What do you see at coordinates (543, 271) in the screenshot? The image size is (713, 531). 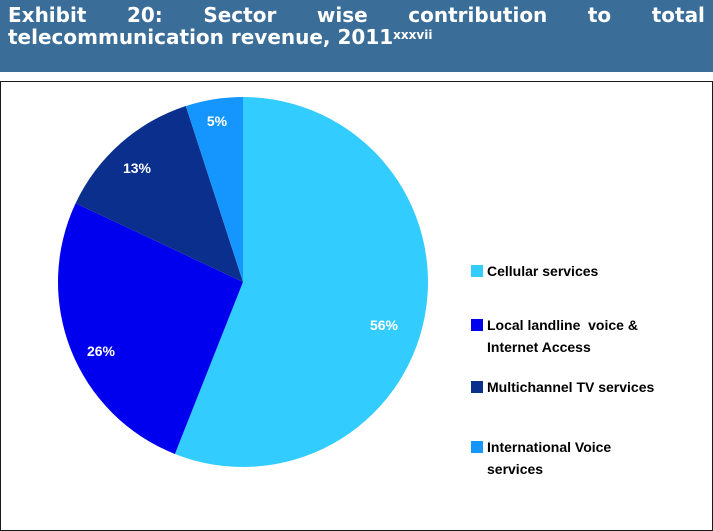 I see `legend-label-line: Cellular services` at bounding box center [543, 271].